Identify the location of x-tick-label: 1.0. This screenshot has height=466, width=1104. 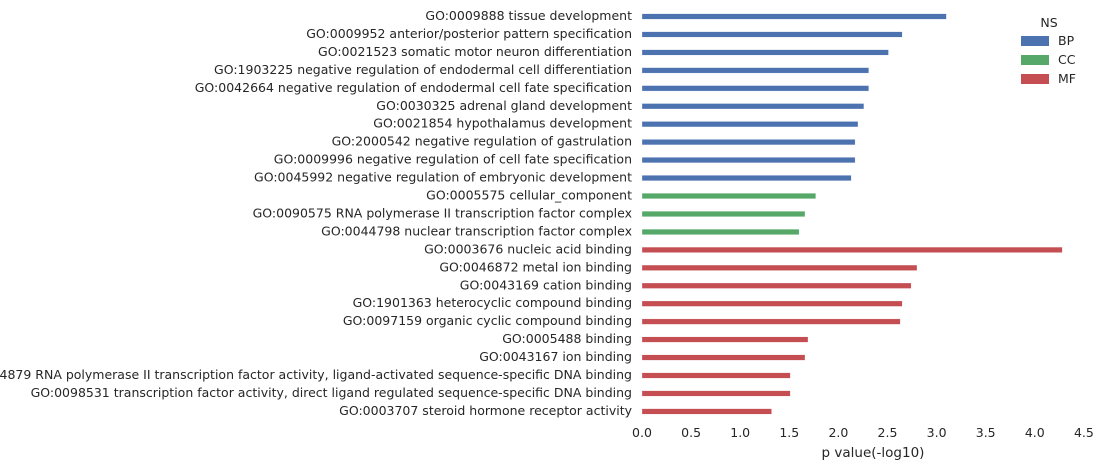
(740, 432).